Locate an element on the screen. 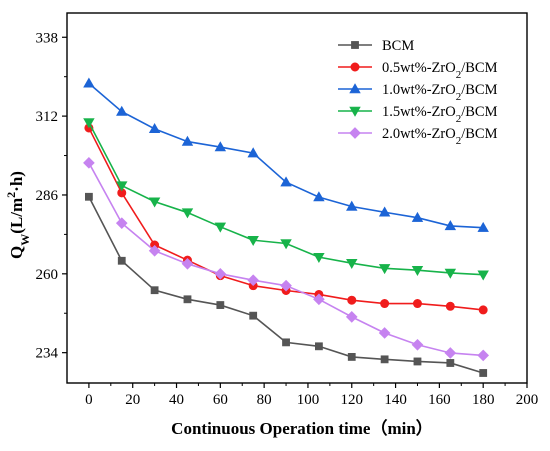 The height and width of the screenshot is (451, 550). x-tick-label: 140 is located at coordinates (395, 400).